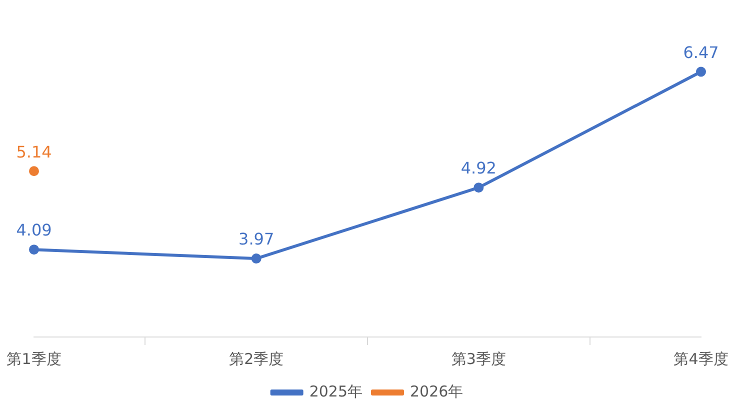 The image size is (737, 410). I want to click on data-label: 4.92, so click(478, 168).